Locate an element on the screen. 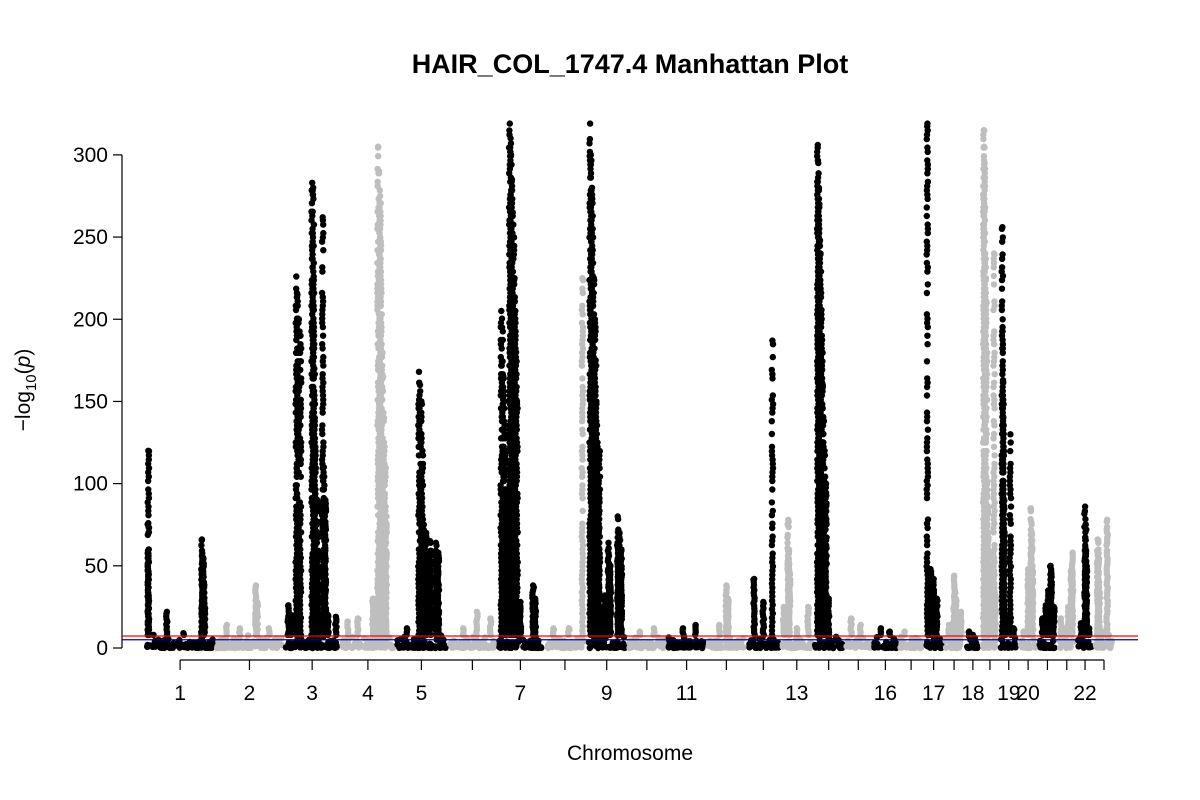  x-tick-label: 13 is located at coordinates (796, 693).